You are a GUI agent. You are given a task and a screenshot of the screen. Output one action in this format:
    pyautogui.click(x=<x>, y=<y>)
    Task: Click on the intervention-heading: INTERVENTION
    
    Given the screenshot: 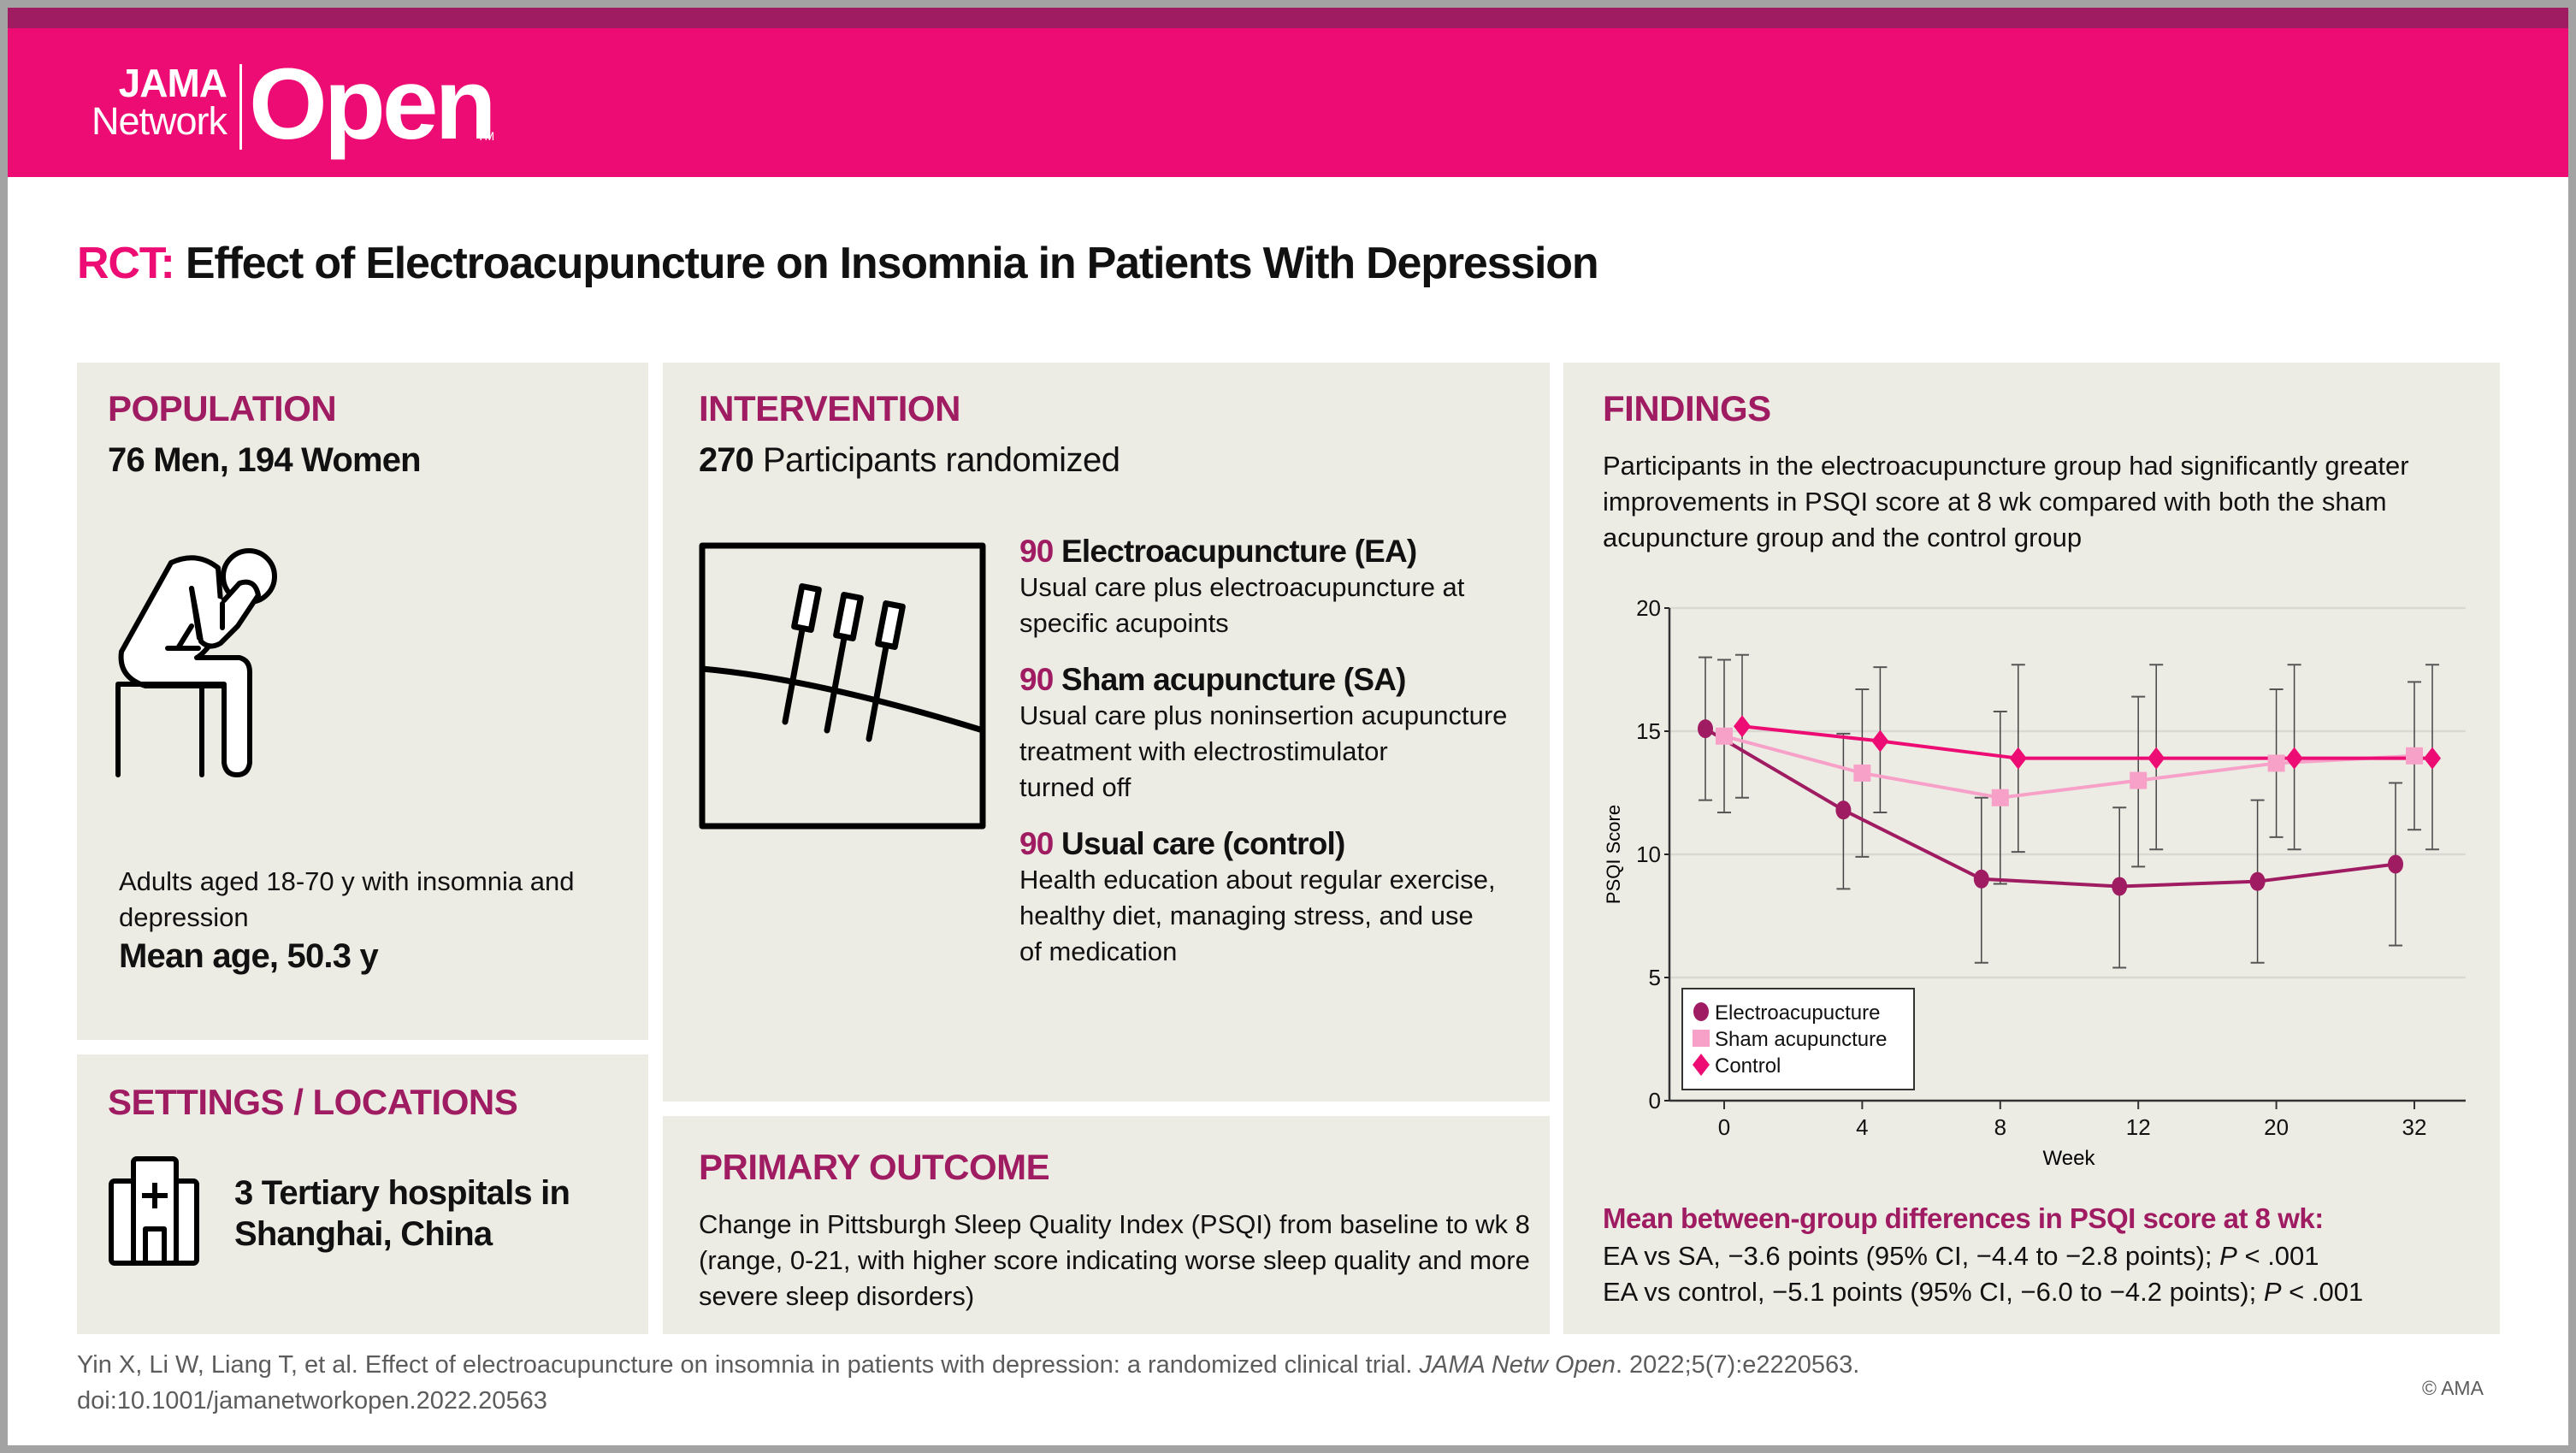 What is the action you would take?
    pyautogui.click(x=829, y=408)
    